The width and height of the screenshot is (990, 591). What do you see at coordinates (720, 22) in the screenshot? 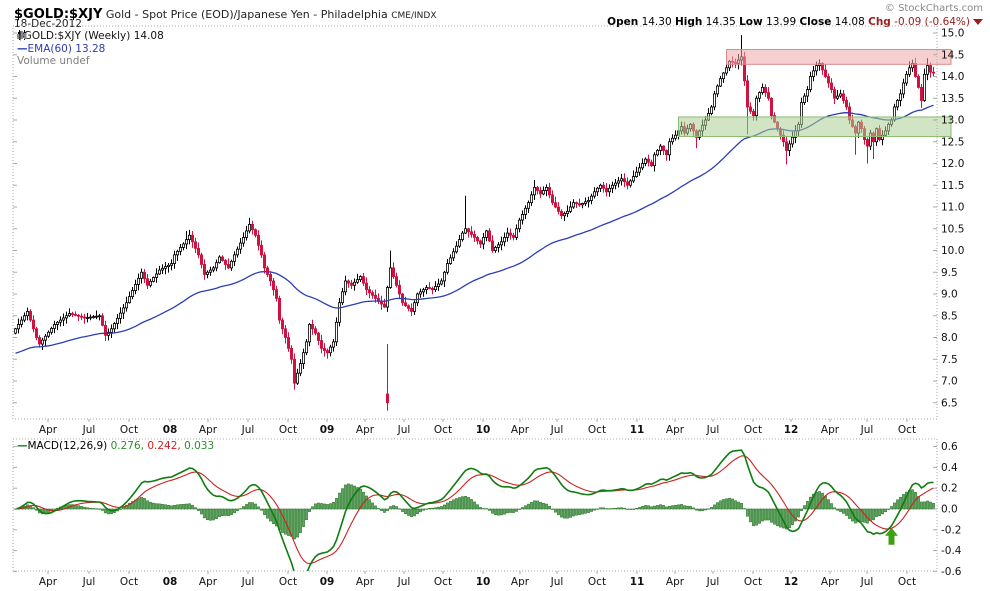
I see `high-value: 14.35` at bounding box center [720, 22].